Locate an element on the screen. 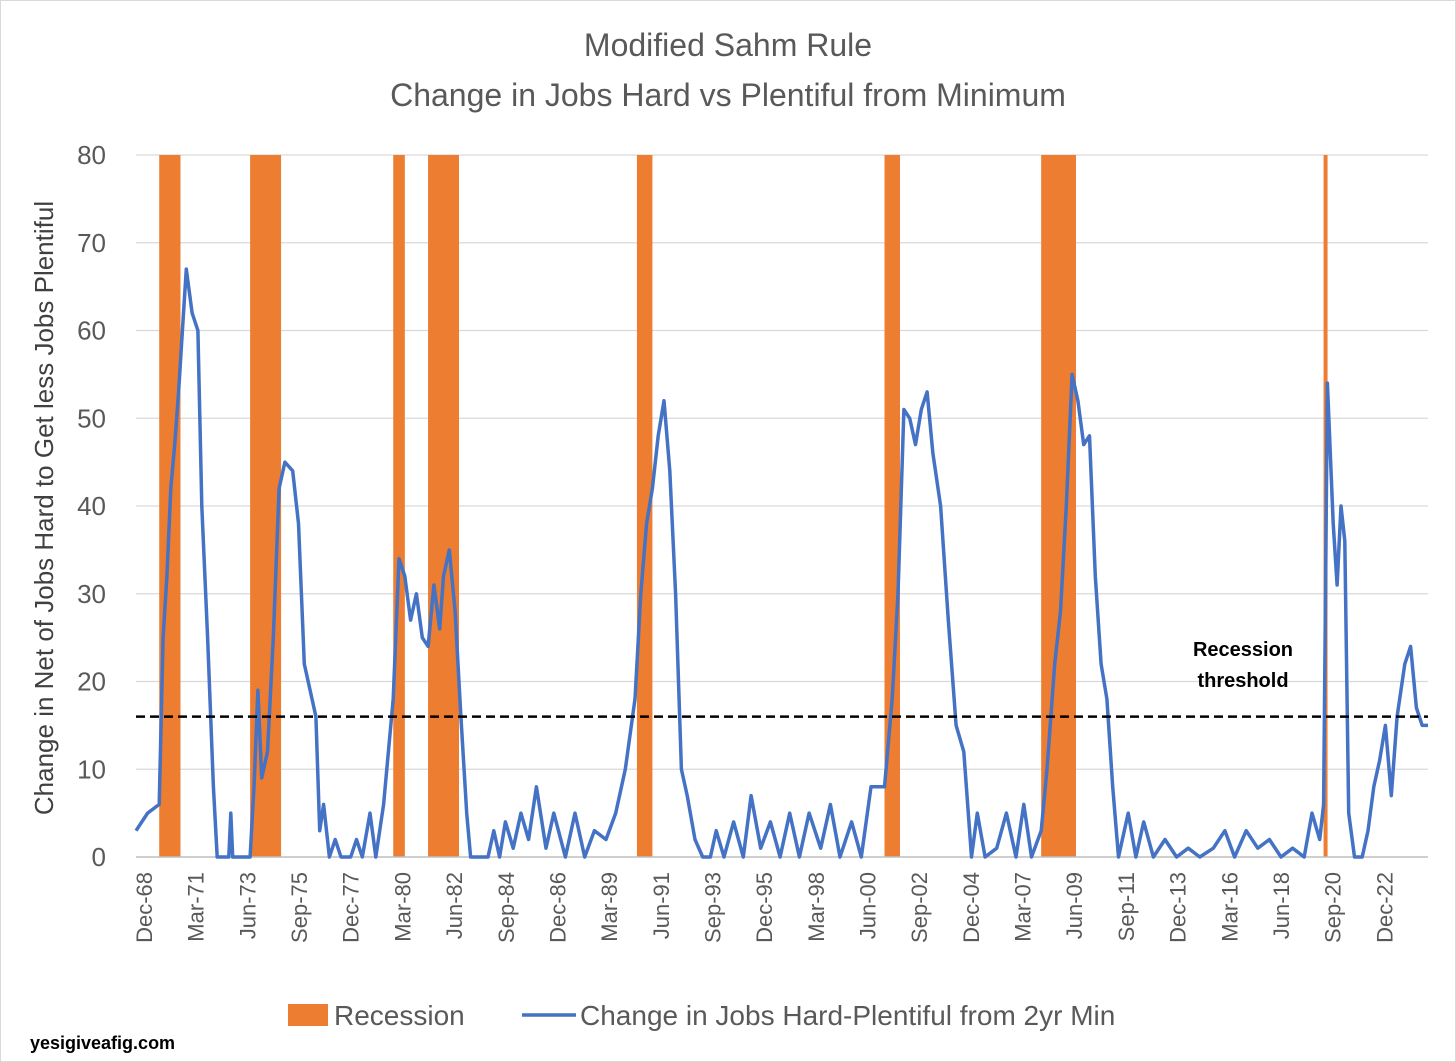 The width and height of the screenshot is (1456, 1062). x-tick-label: Sep-11 is located at coordinates (1126, 906).